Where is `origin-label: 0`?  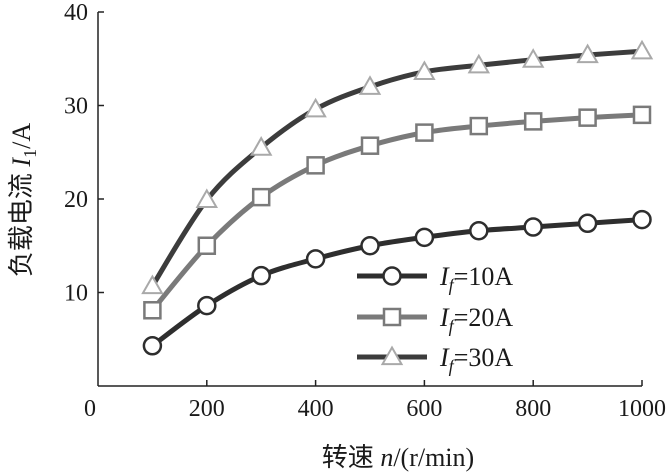
origin-label: 0 is located at coordinates (90, 409).